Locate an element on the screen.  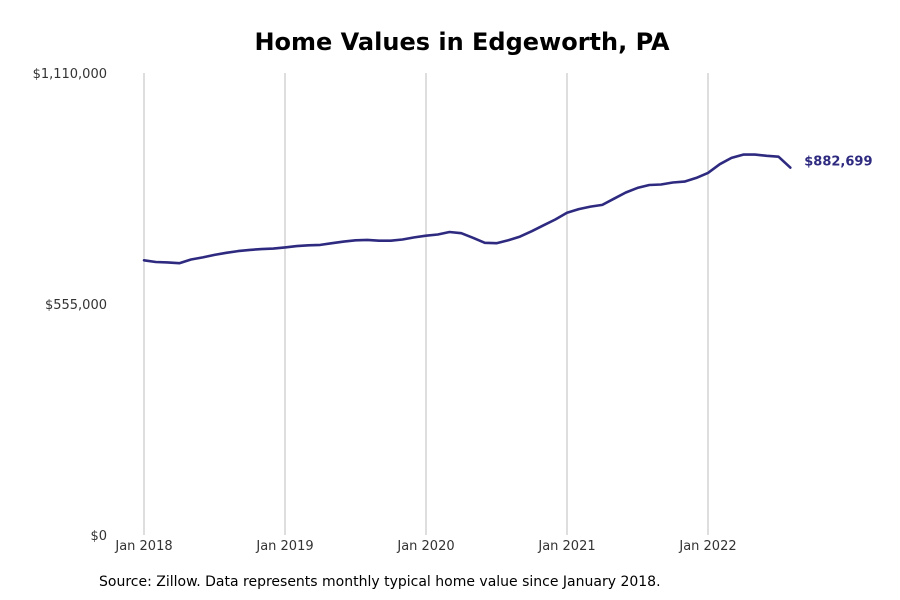
x-tick-label: Jan 2018 is located at coordinates (143, 546).